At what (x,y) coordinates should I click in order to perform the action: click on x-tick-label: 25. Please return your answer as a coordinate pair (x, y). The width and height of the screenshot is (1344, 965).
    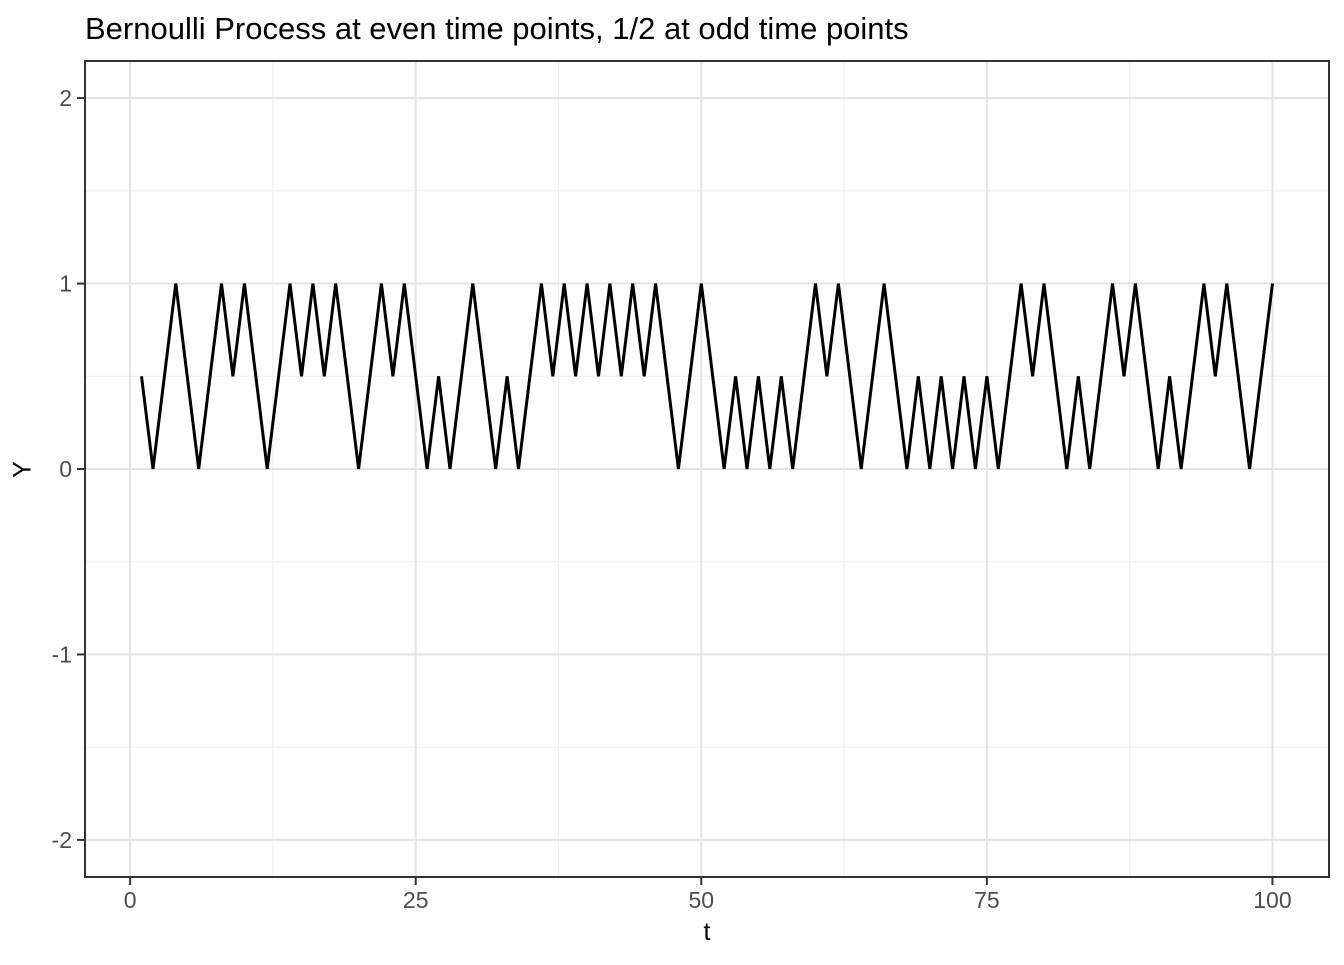
    Looking at the image, I should click on (416, 900).